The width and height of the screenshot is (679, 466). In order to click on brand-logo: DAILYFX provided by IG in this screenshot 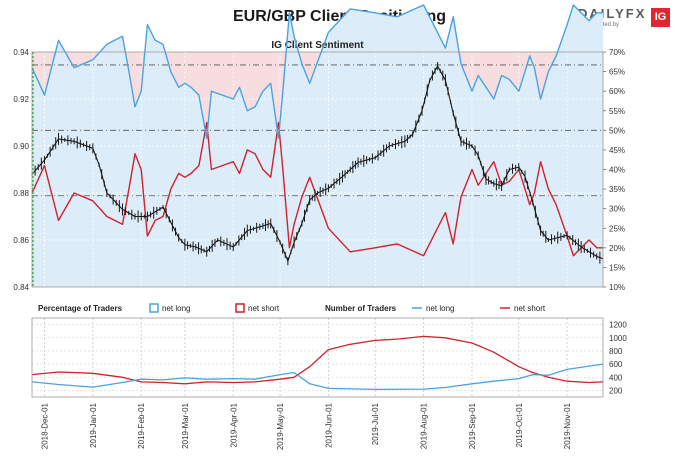, I will do `click(626, 19)`.